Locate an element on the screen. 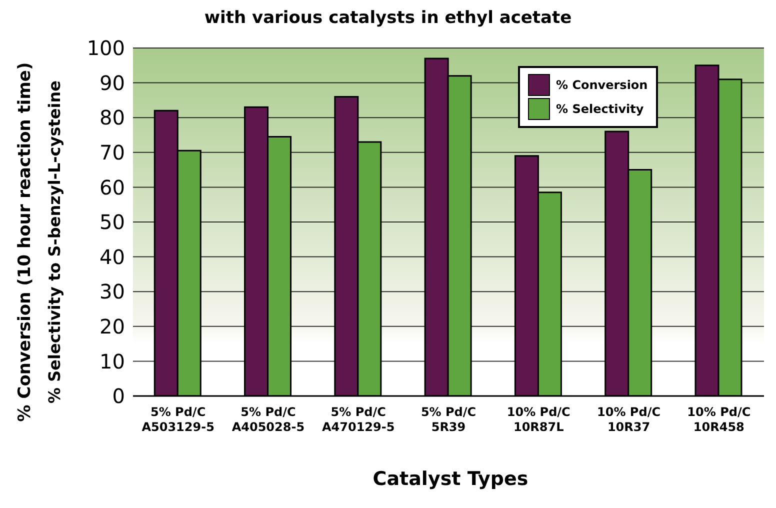 Image resolution: width=776 pixels, height=508 pixels. chart-title: with various catalysts in ethyl acetate is located at coordinates (388, 18).